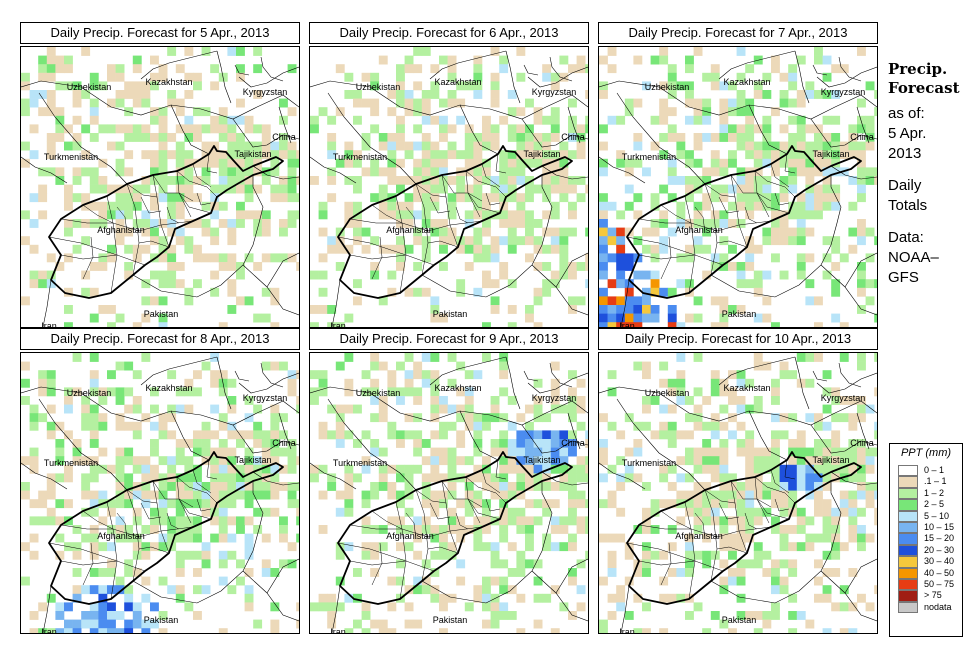 The width and height of the screenshot is (975, 646). I want to click on sidebar-heading-1: Precip., so click(918, 69).